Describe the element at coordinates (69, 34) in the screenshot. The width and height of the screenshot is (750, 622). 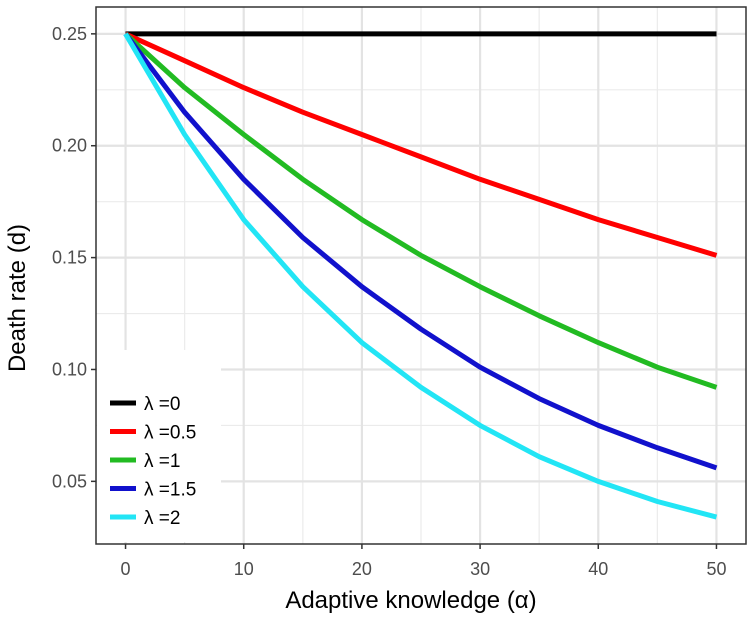
I see `y-tick-label: 0.25` at that location.